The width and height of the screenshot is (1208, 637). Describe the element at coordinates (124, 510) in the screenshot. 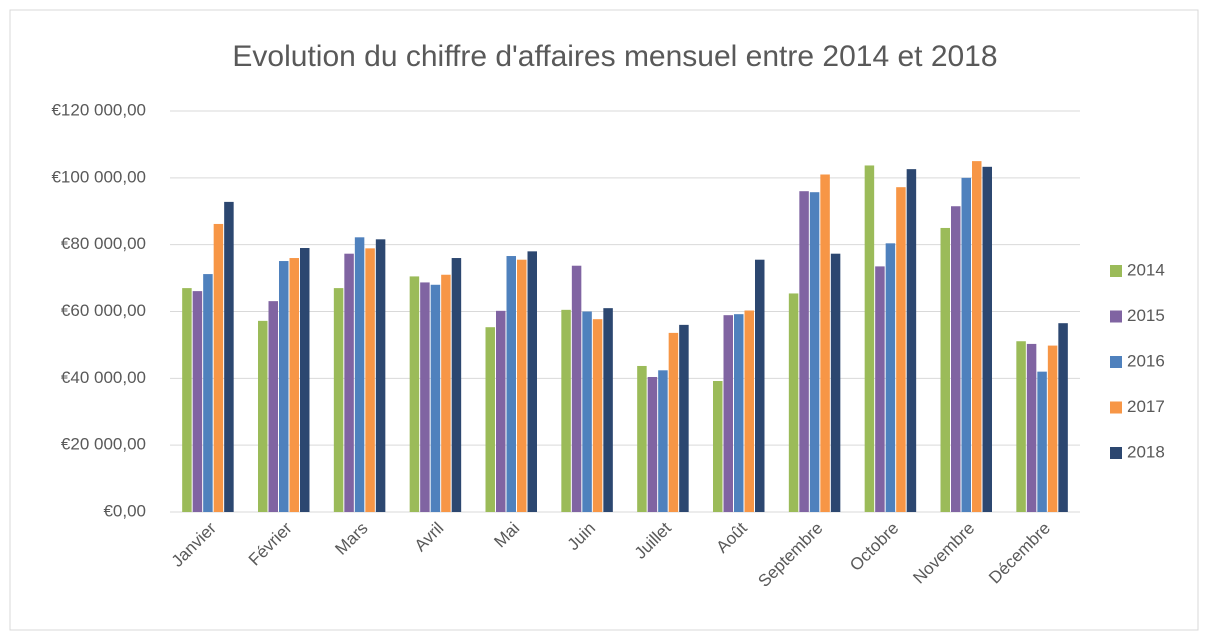

I see `y-tick-label: €0,00` at that location.